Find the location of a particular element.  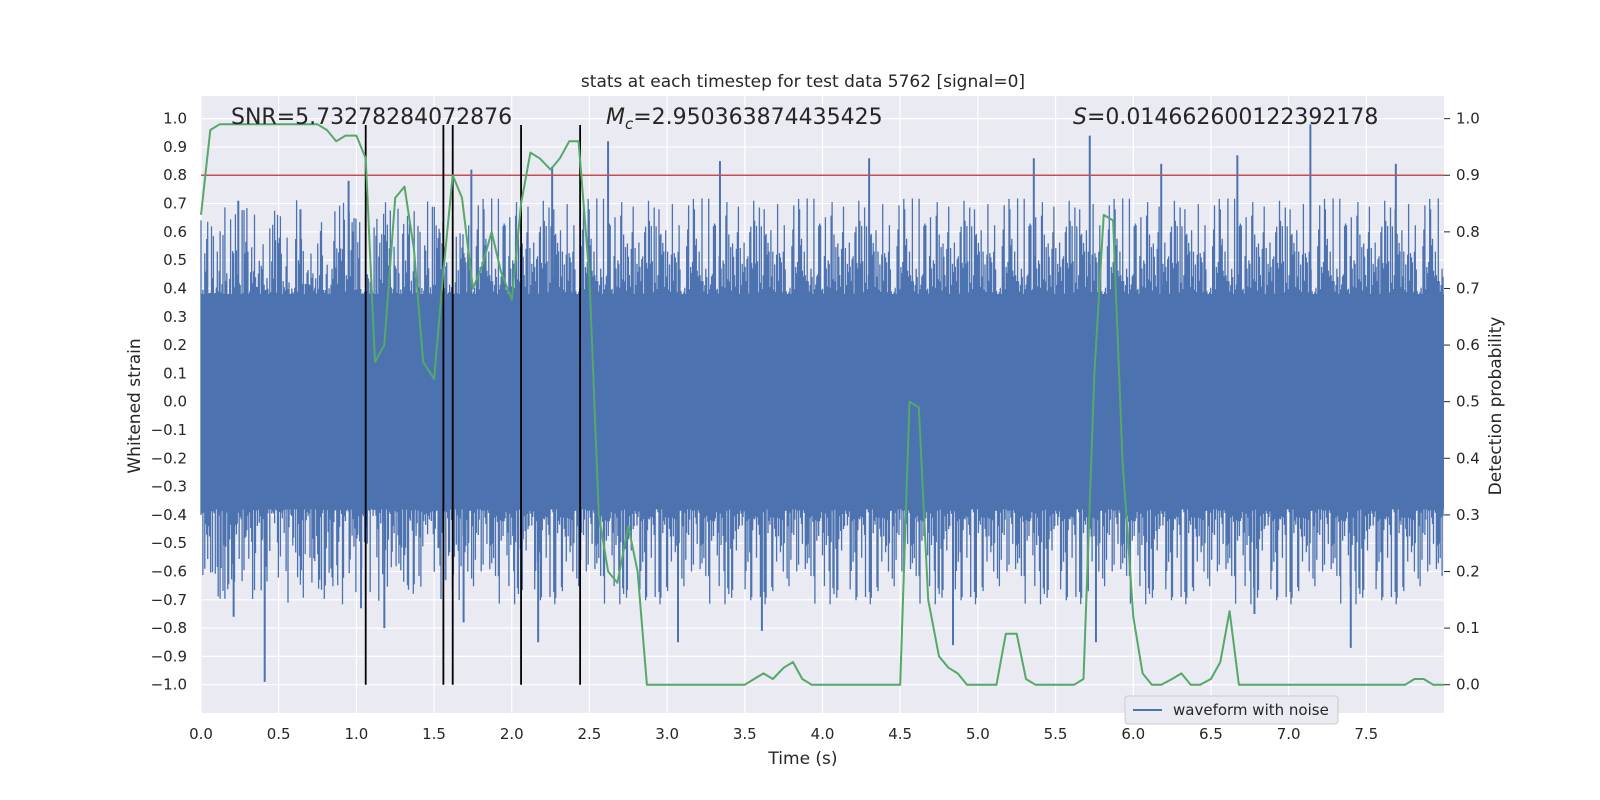

y2-tick-label: 0.8 is located at coordinates (1468, 232).